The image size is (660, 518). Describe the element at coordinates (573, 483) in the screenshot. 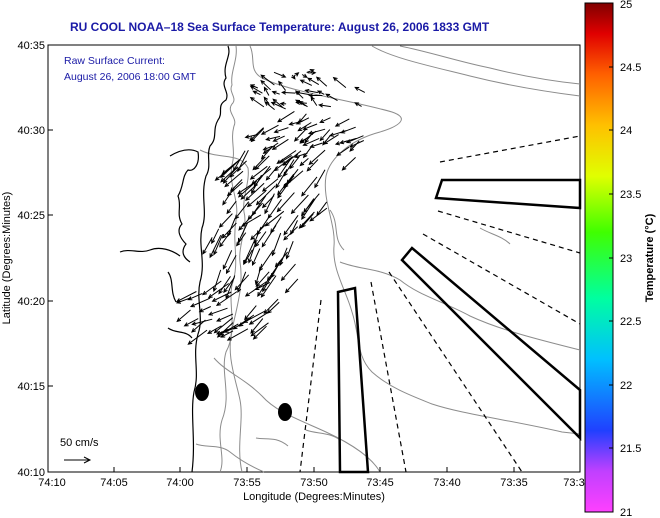

I see `x-tick-label: 73:3` at that location.